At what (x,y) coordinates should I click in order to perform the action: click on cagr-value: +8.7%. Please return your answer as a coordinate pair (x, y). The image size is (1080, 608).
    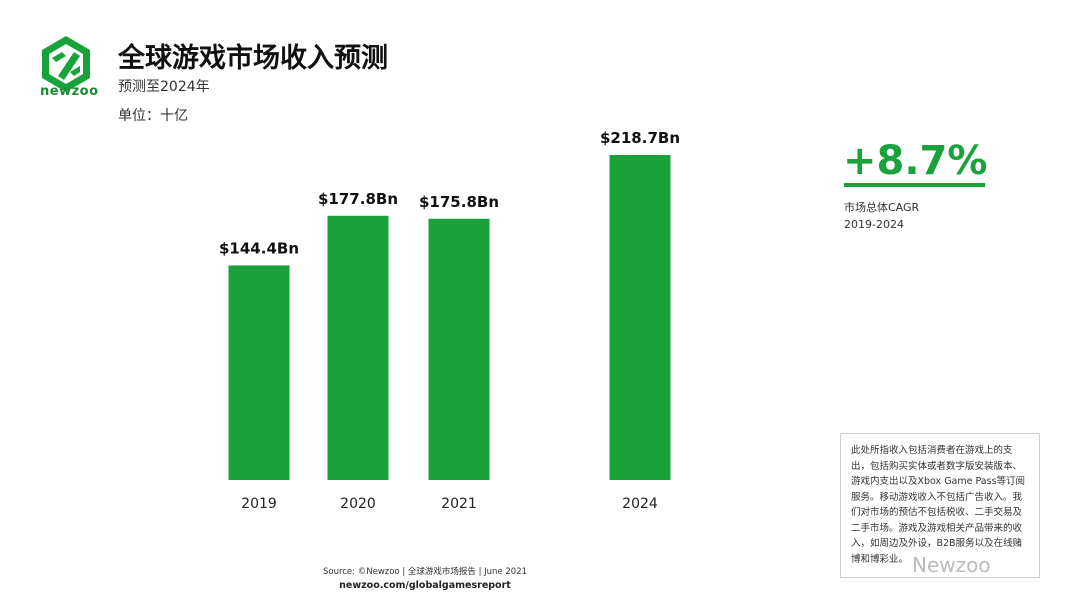
    Looking at the image, I should click on (915, 161).